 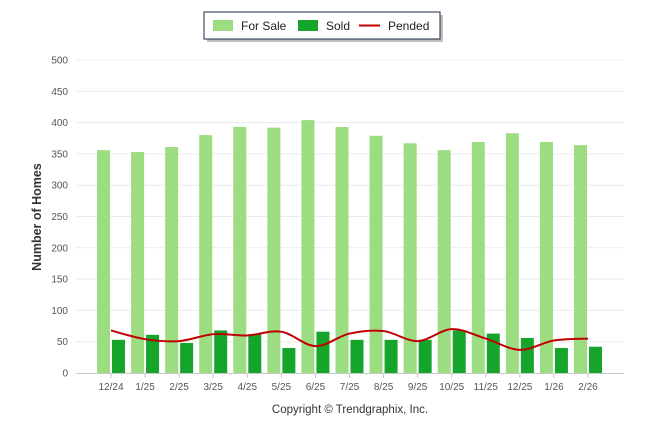 I want to click on x-tick-label: 12/25, so click(x=519, y=387).